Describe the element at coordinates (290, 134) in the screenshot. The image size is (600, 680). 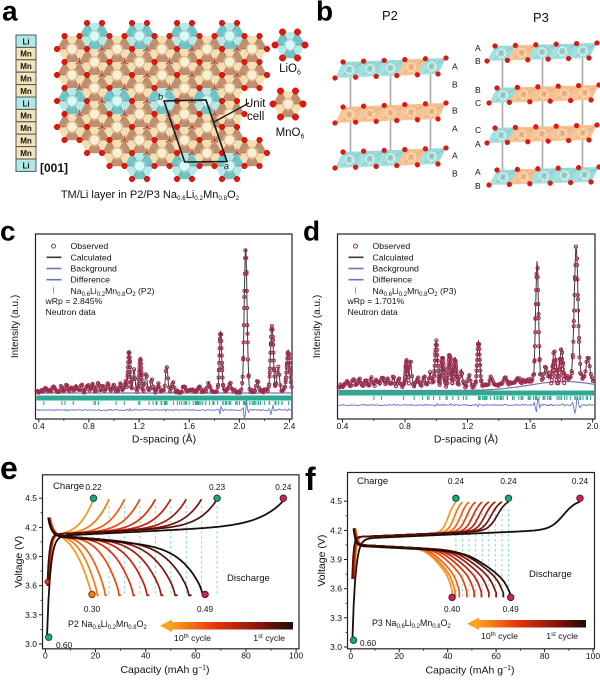
I see `svg-text: MnO6​` at that location.